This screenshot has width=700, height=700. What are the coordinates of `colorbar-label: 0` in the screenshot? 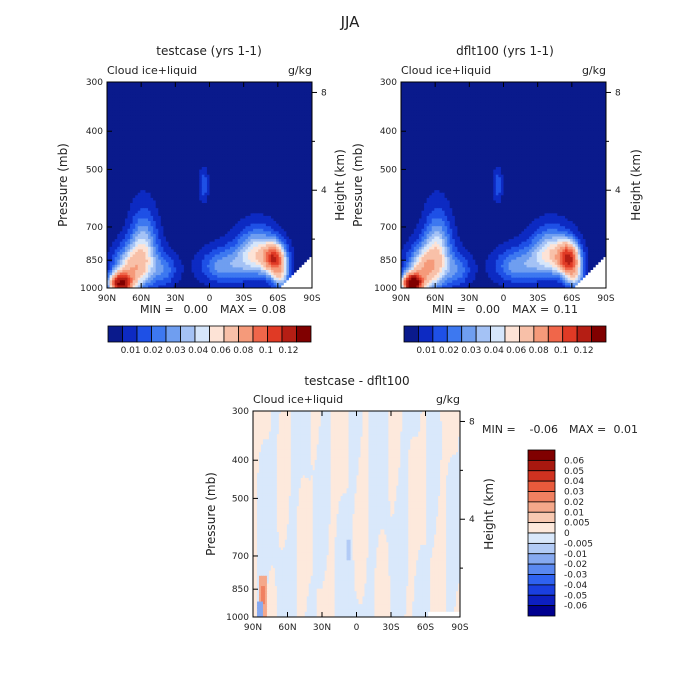 It's located at (567, 534).